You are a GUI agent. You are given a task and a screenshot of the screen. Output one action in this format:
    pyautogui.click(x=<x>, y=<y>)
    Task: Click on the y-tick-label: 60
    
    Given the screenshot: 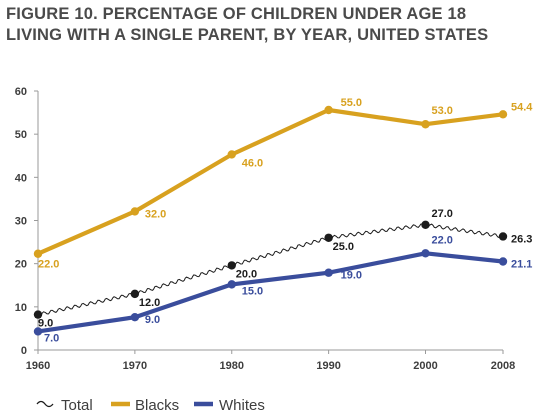 What is the action you would take?
    pyautogui.click(x=21, y=92)
    